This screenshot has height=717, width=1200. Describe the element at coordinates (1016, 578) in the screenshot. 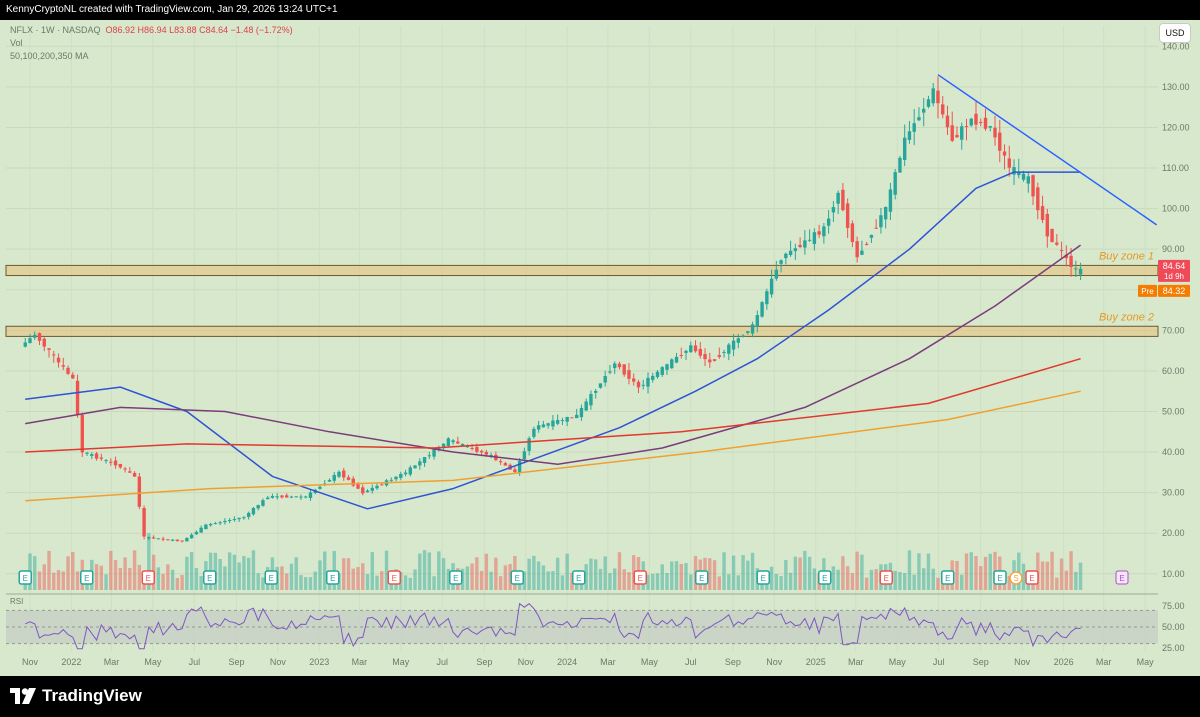

I see `split-marker` at that location.